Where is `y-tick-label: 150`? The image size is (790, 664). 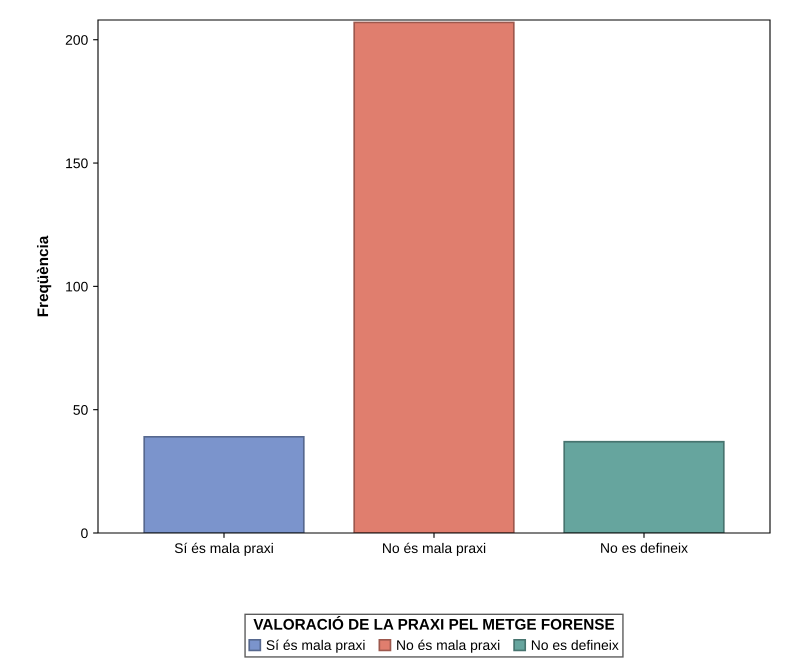 y-tick-label: 150 is located at coordinates (77, 163).